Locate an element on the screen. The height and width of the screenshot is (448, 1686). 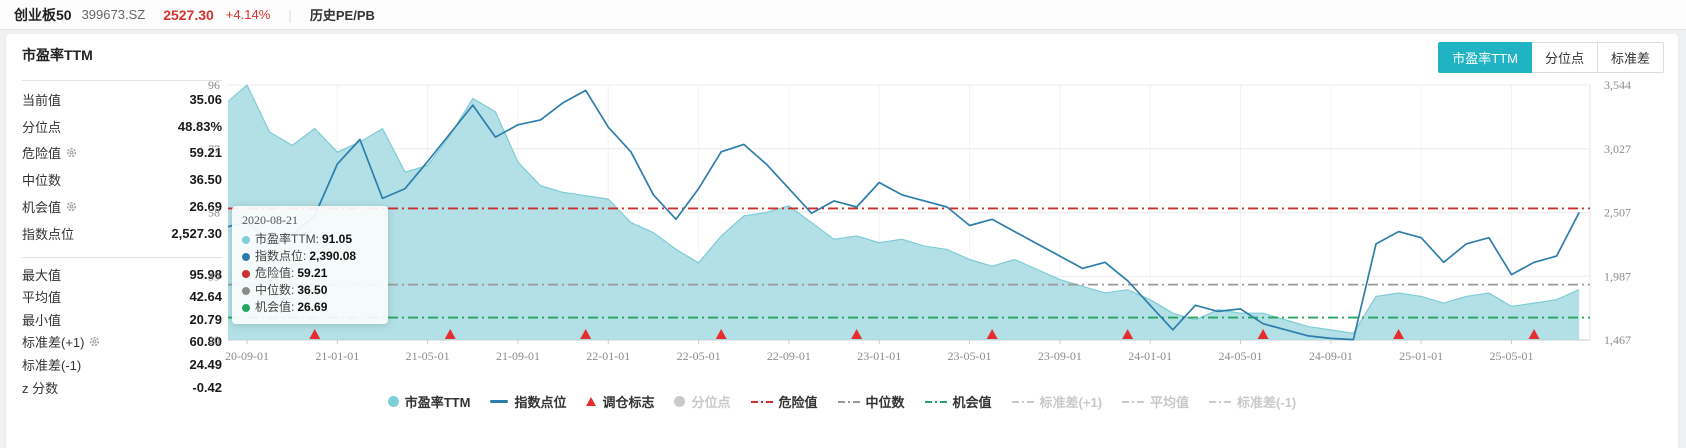
legend-item-risk: 危险值 is located at coordinates (784, 401).